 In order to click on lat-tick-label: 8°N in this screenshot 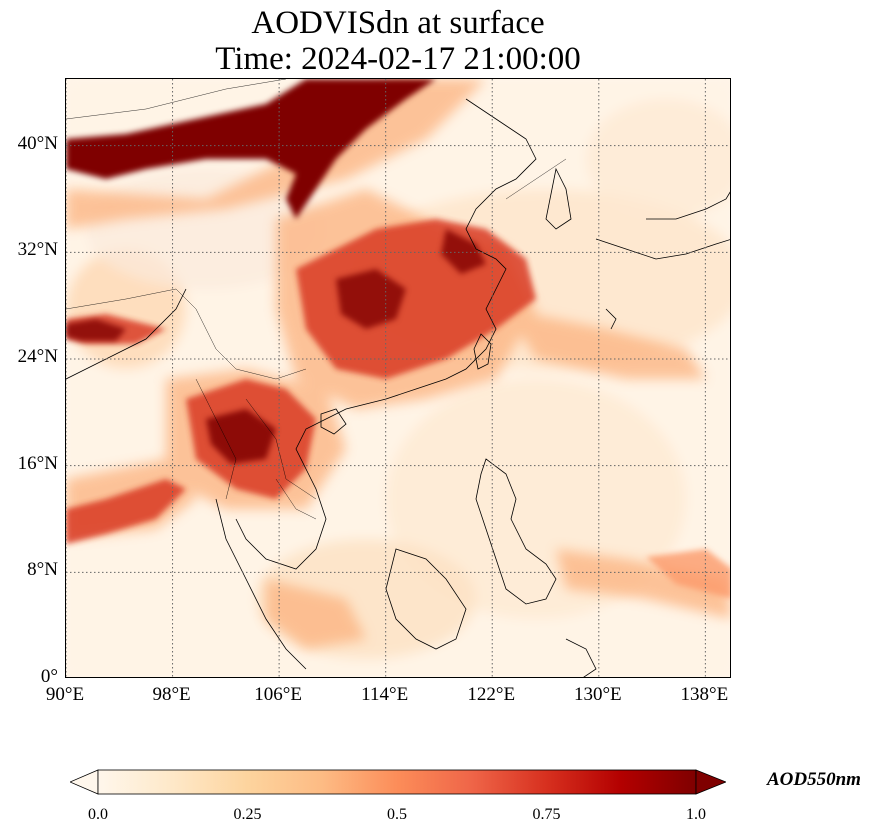, I will do `click(42, 570)`.